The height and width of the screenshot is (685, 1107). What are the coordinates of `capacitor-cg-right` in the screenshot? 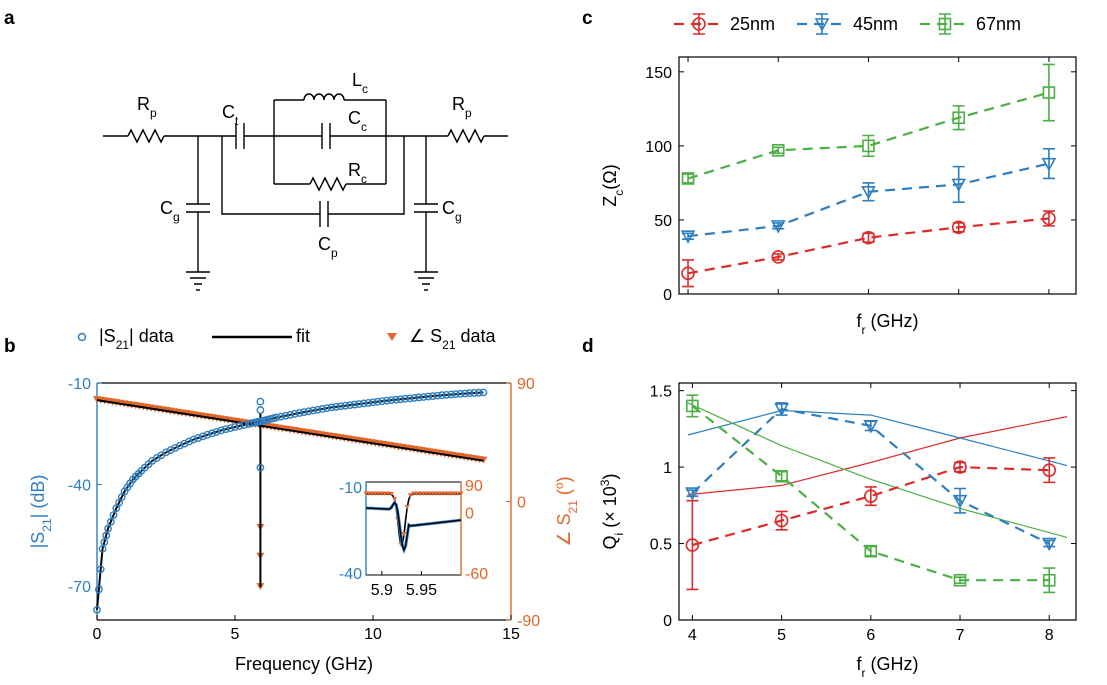 It's located at (426, 204).